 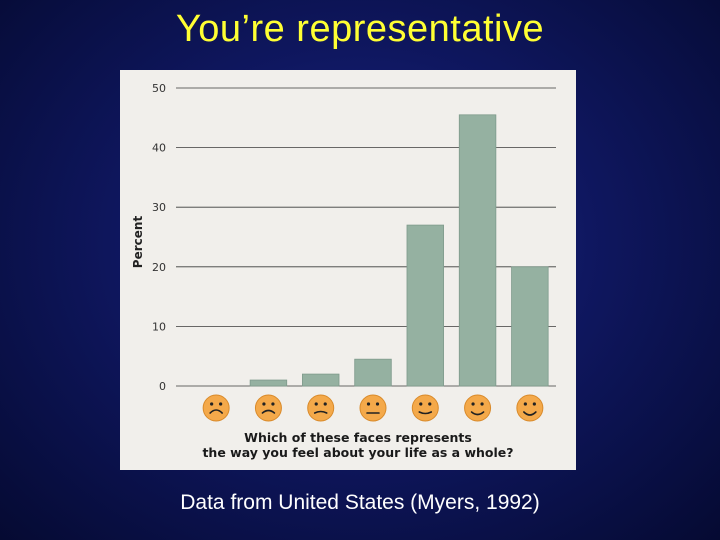 What do you see at coordinates (159, 207) in the screenshot?
I see `y-tick-label-30: 30` at bounding box center [159, 207].